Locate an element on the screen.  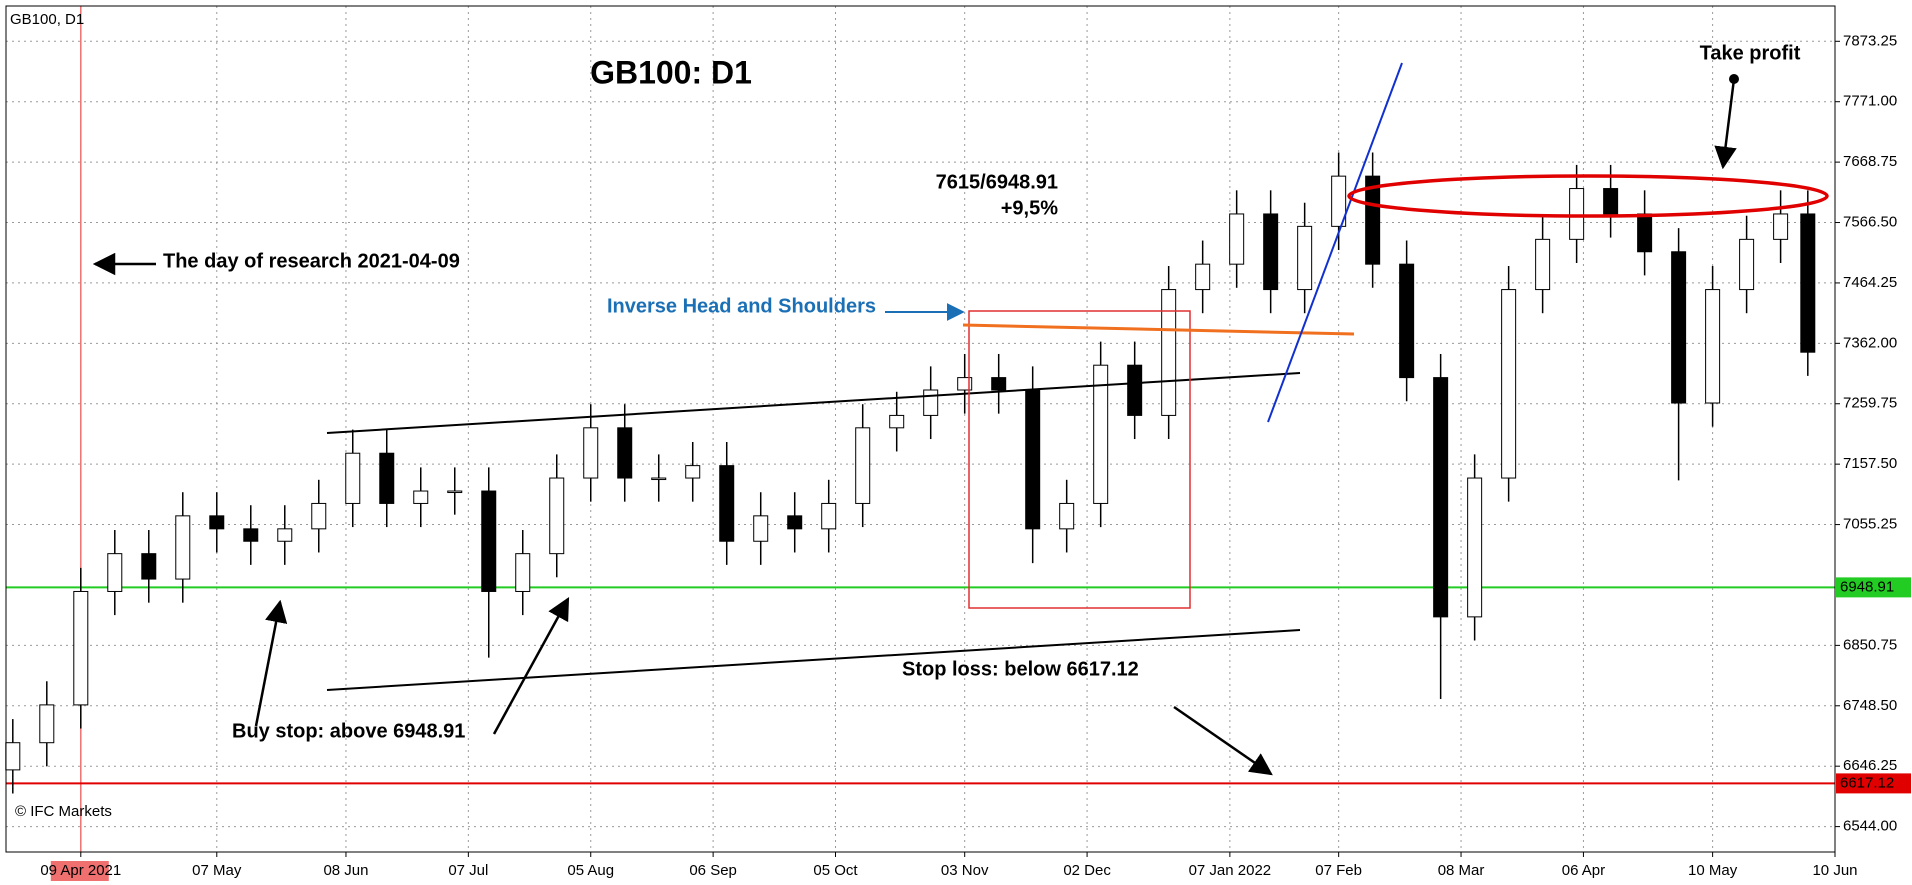
y-tick-label: 6544.00 is located at coordinates (1870, 826).